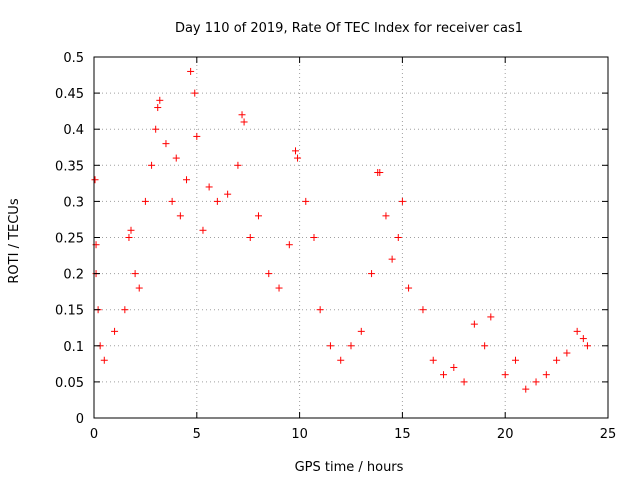 The width and height of the screenshot is (640, 480). Describe the element at coordinates (73, 275) in the screenshot. I see `y-tick-label: 0.2` at that location.